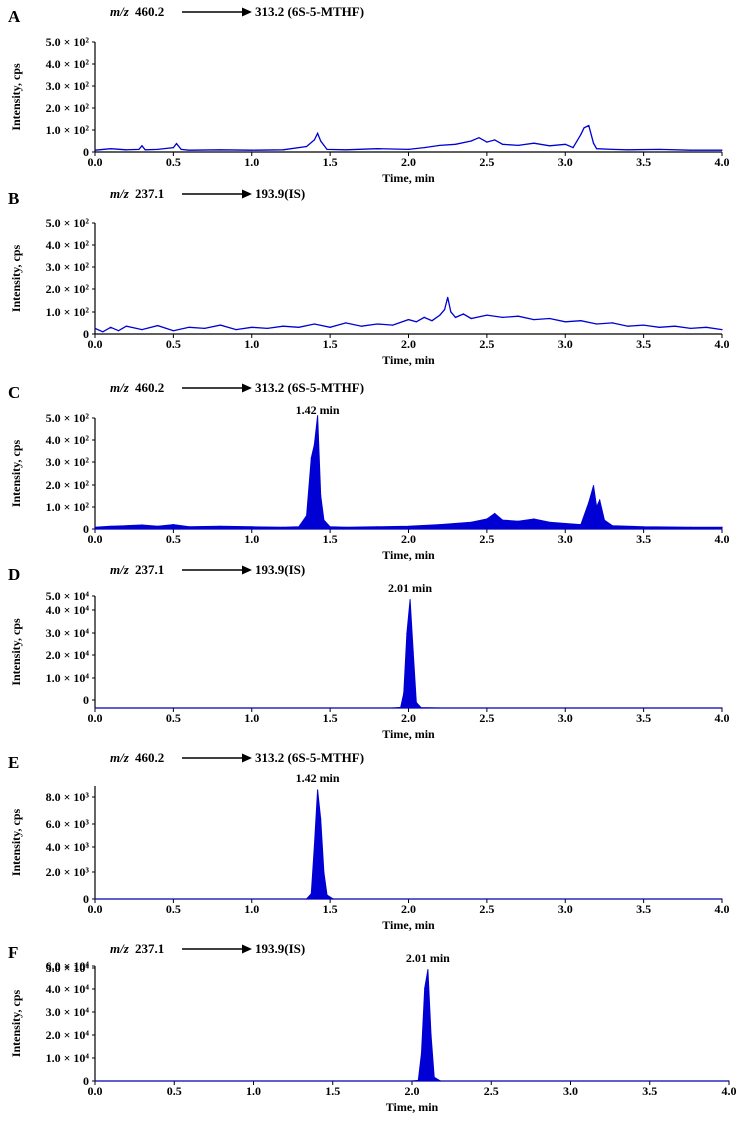  I want to click on x-tick-label: 3.0, so click(565, 909).